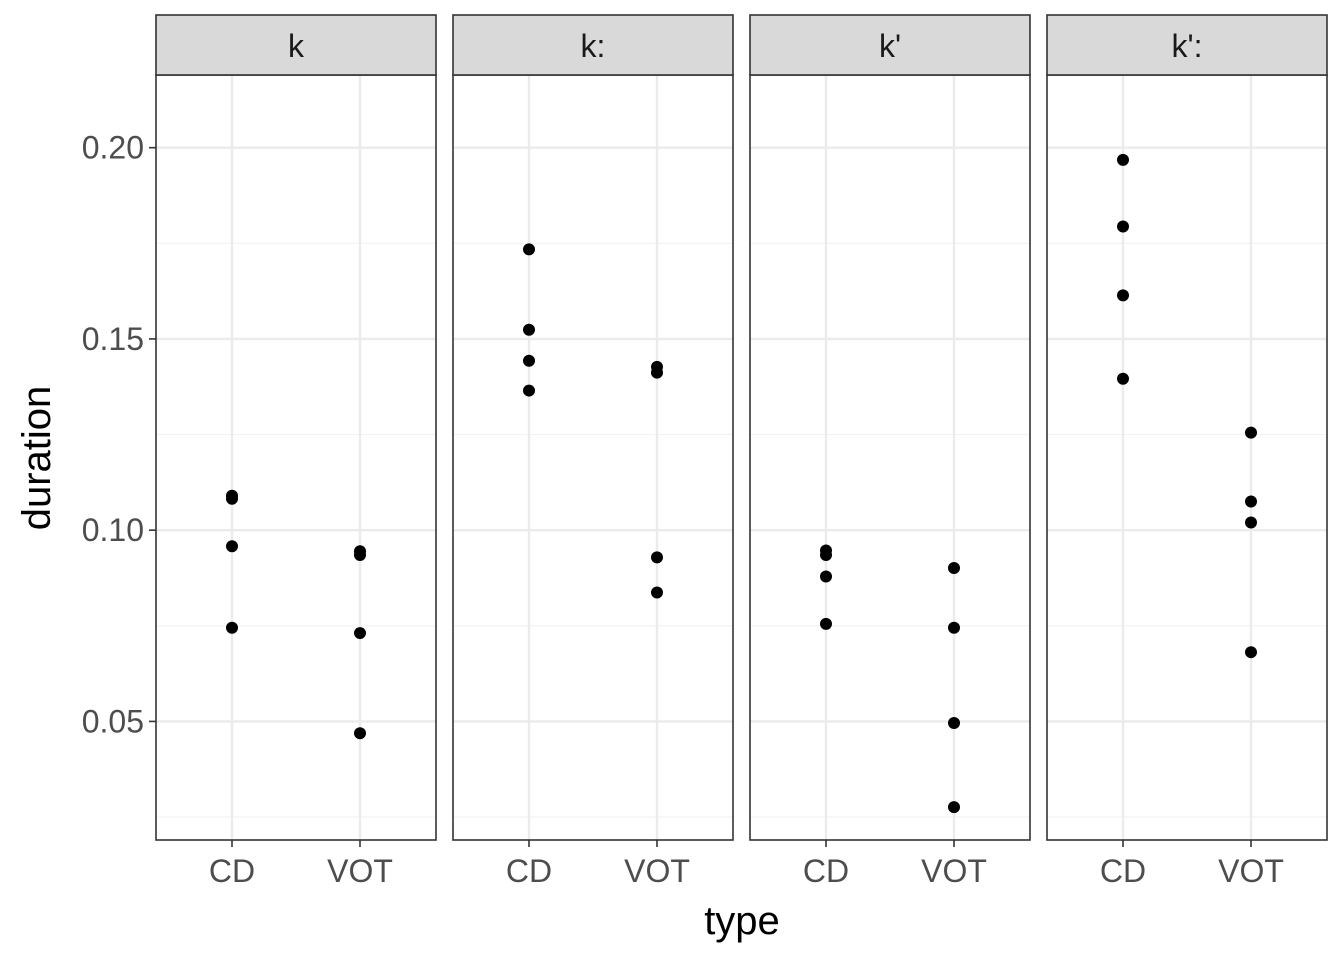  I want to click on y-tick-label: 0.05, so click(113, 721).